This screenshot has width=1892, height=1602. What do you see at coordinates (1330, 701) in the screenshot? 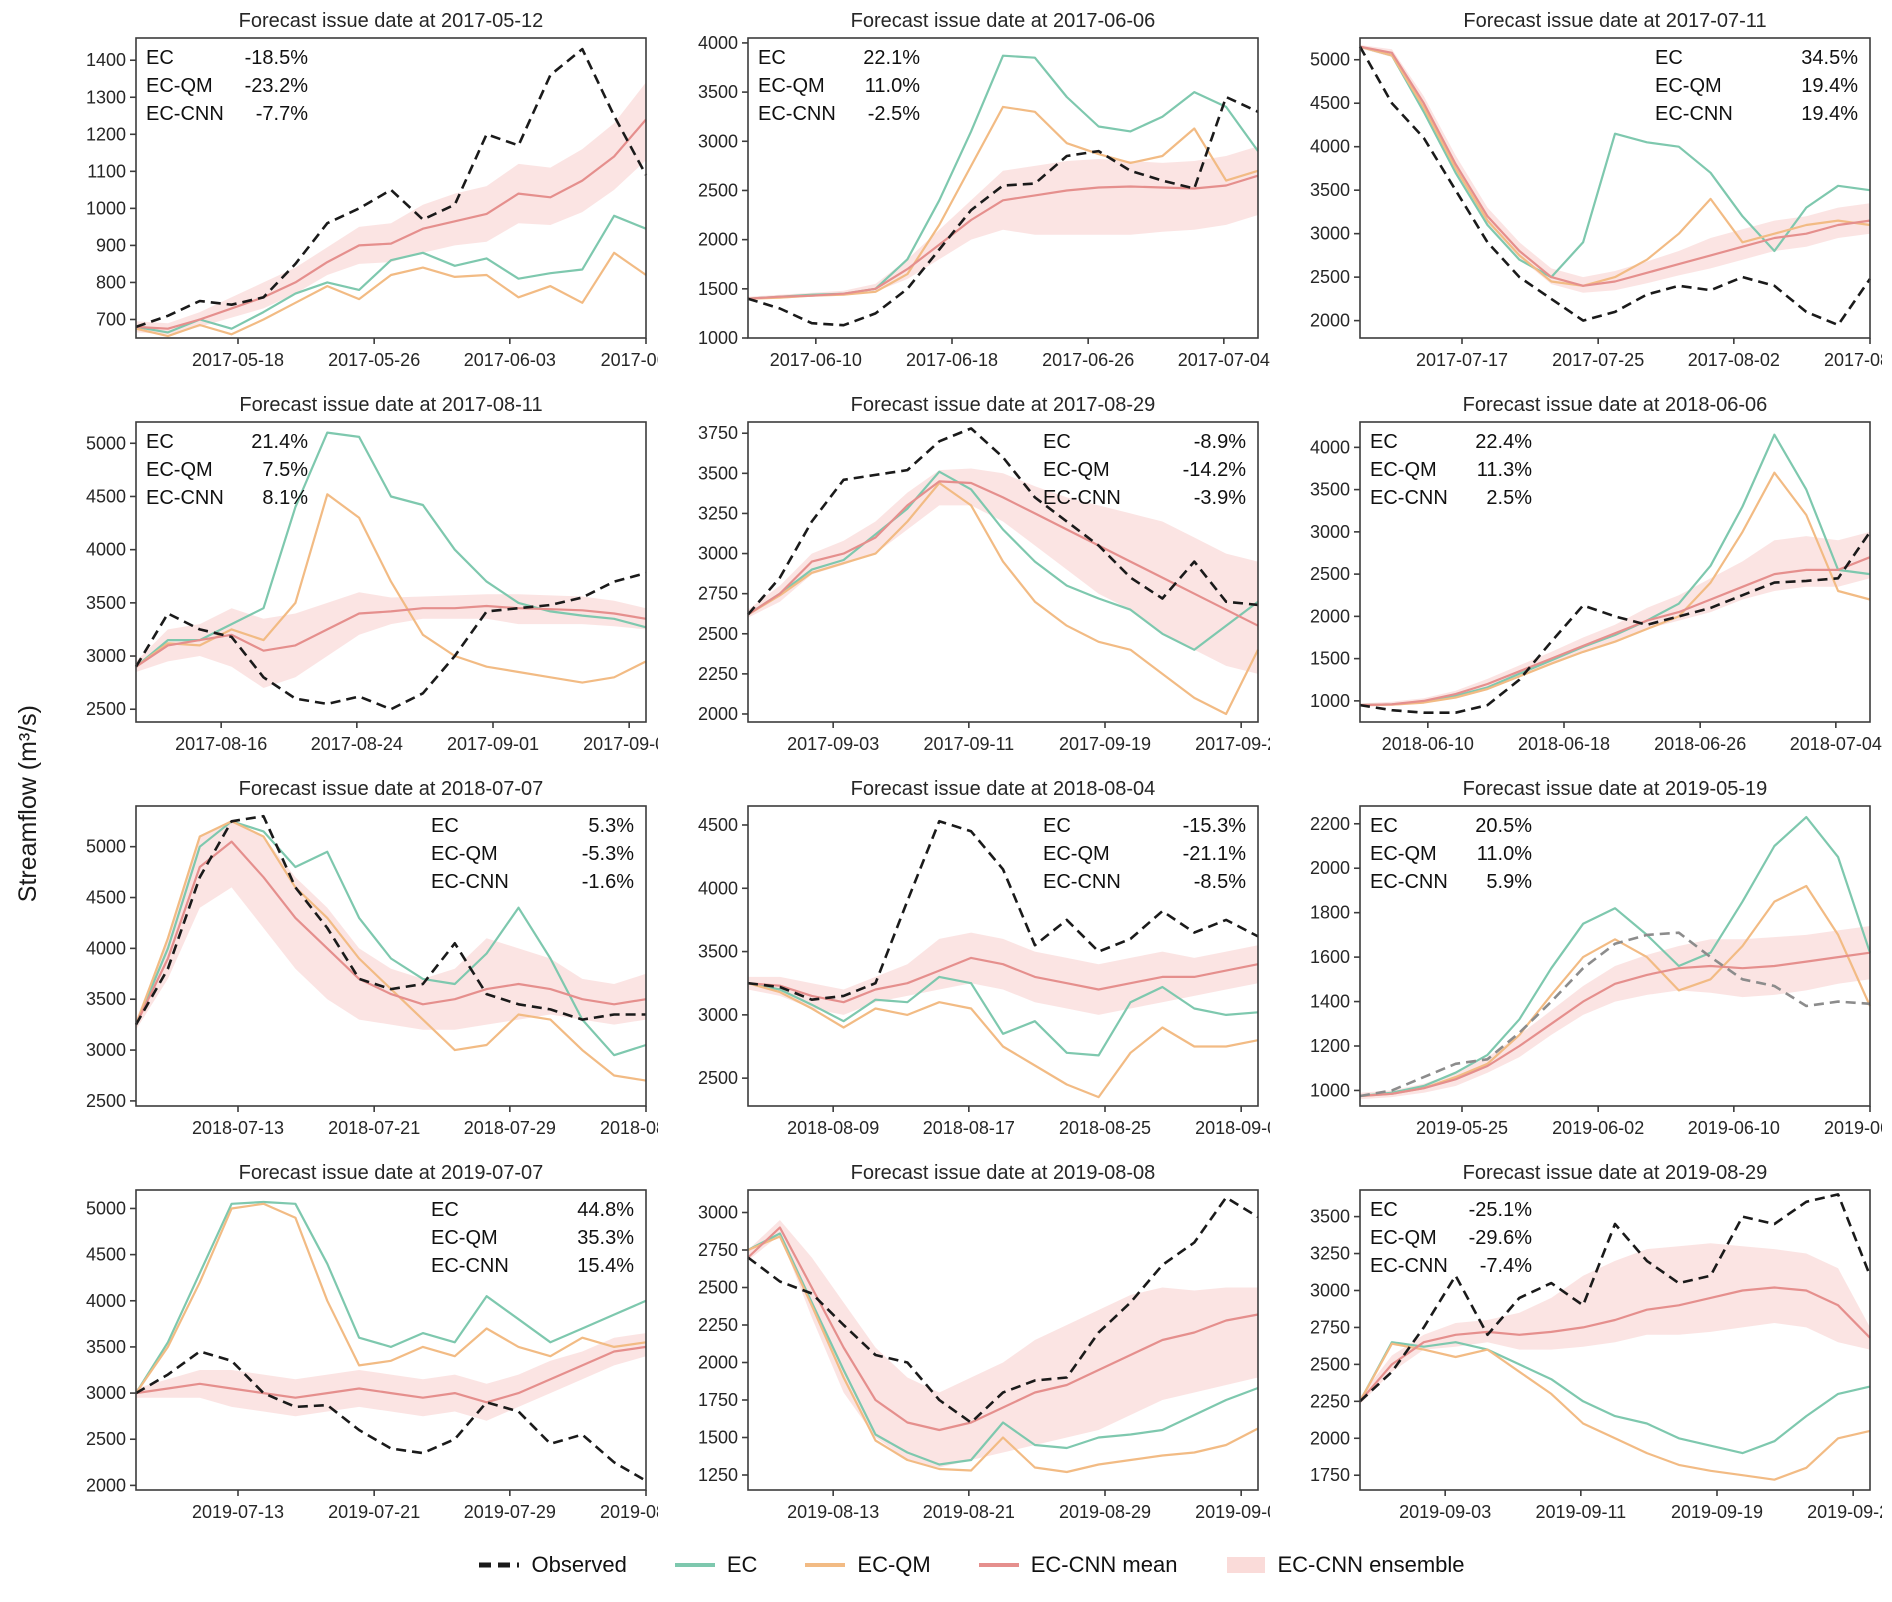
I see `y-tick-label: 1000` at bounding box center [1330, 701].